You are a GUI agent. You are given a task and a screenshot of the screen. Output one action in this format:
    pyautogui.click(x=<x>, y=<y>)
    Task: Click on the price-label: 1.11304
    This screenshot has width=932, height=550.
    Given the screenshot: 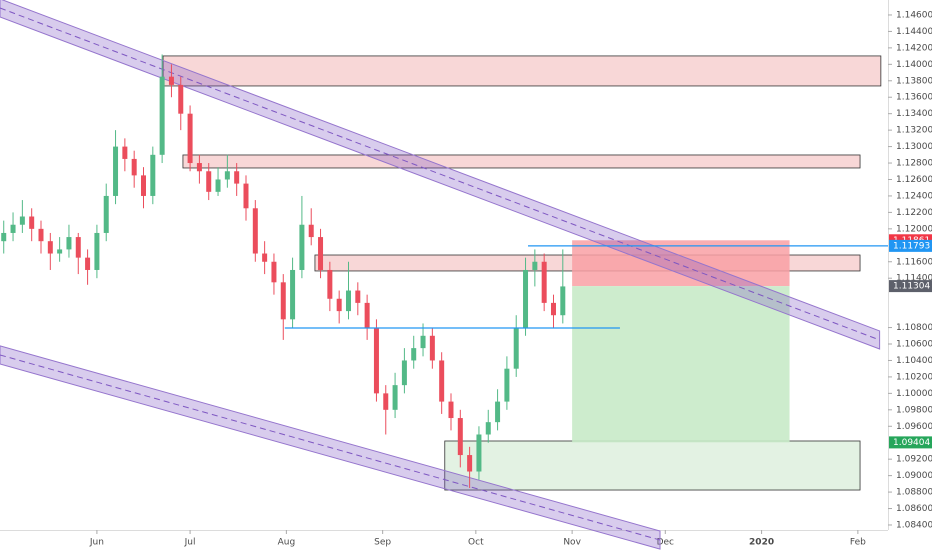 What is the action you would take?
    pyautogui.click(x=911, y=287)
    